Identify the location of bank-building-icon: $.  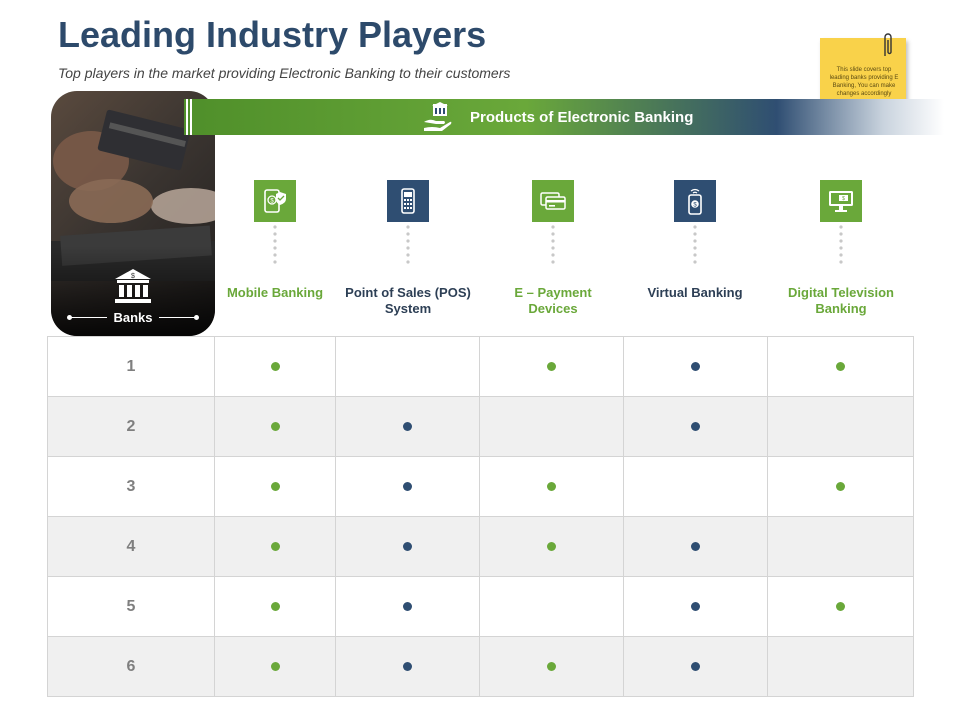
(133, 286).